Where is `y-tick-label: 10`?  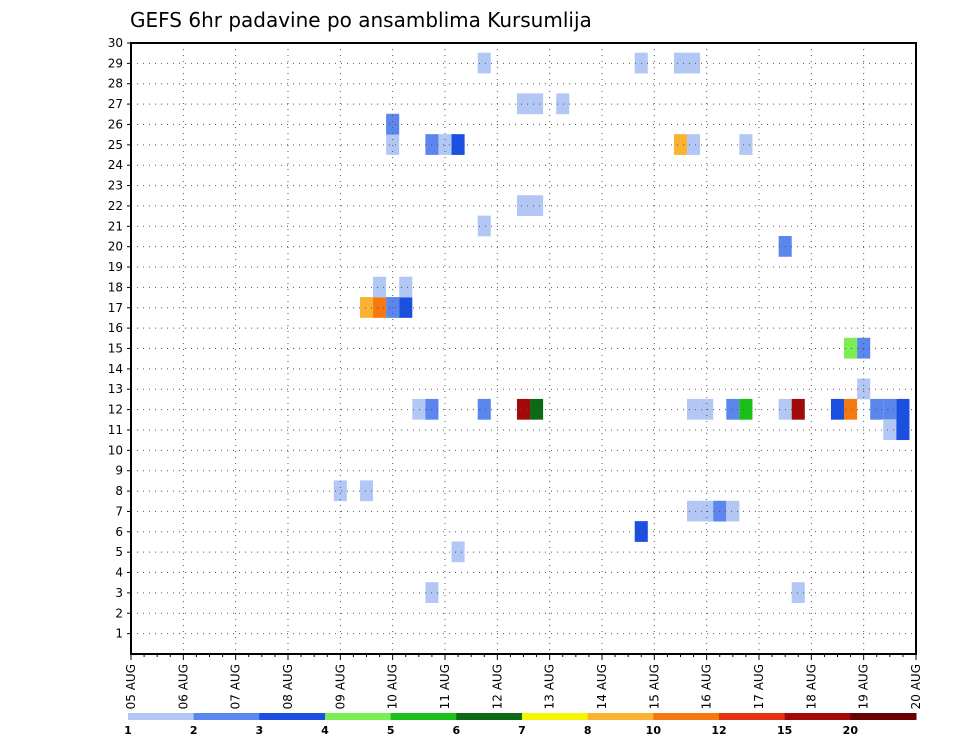 y-tick-label: 10 is located at coordinates (115, 450).